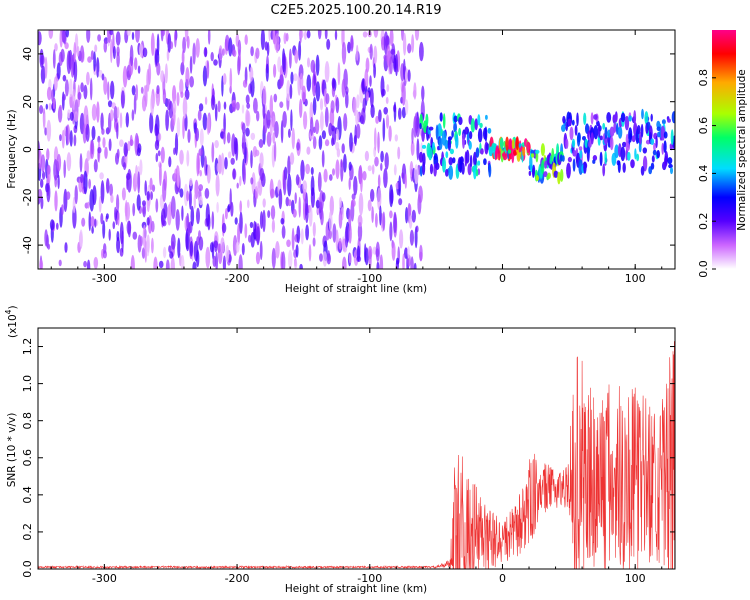 The height and width of the screenshot is (600, 750). Describe the element at coordinates (27, 347) in the screenshot. I see `snr-y-tick-label: 1.2` at that location.